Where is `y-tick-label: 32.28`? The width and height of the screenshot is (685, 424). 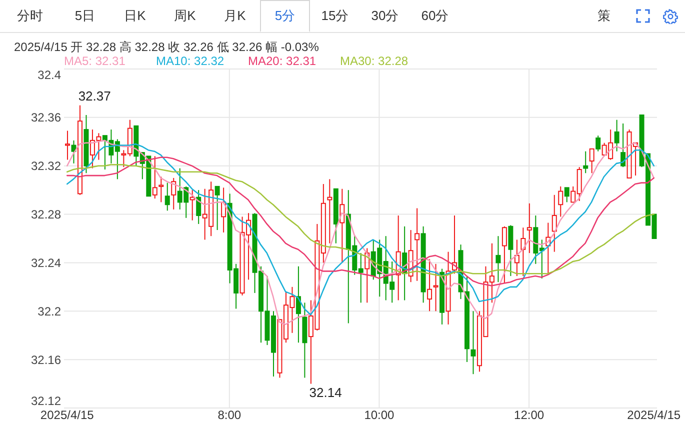
y-tick-label: 32.28 is located at coordinates (46, 214).